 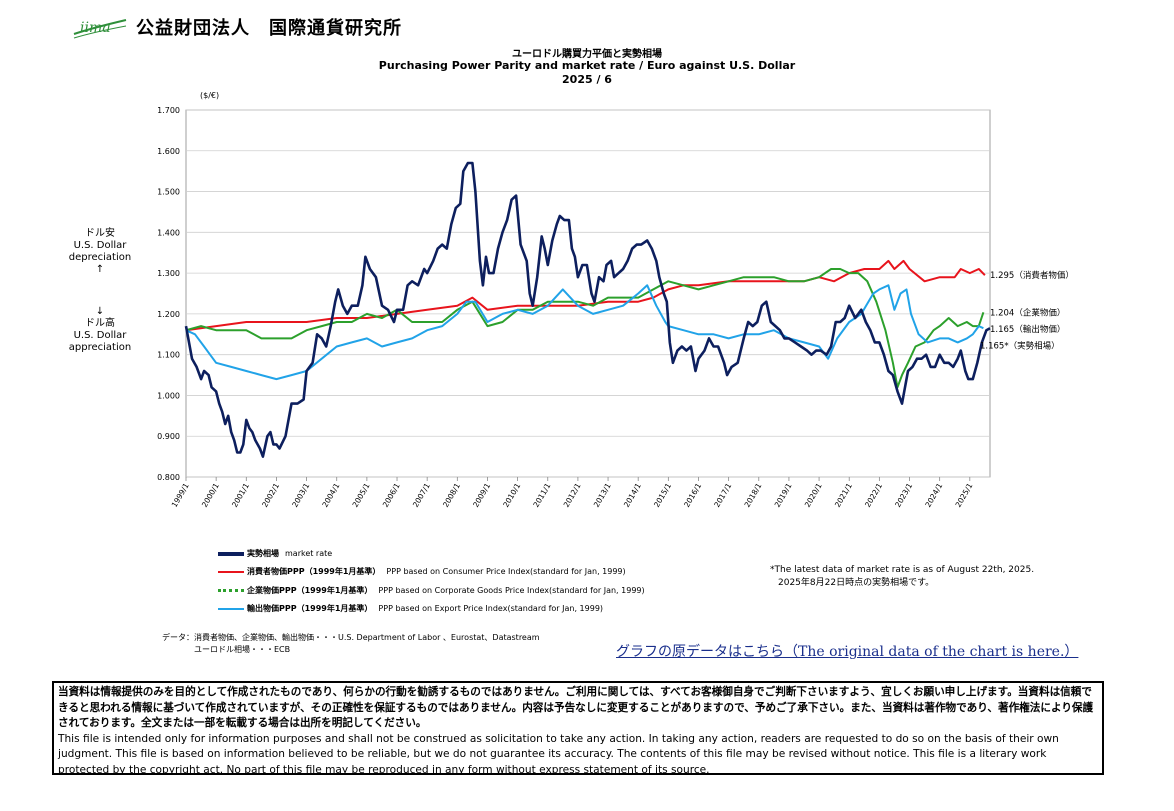 What do you see at coordinates (843, 495) in the screenshot?
I see `x-tick-label: 2021/1` at bounding box center [843, 495].